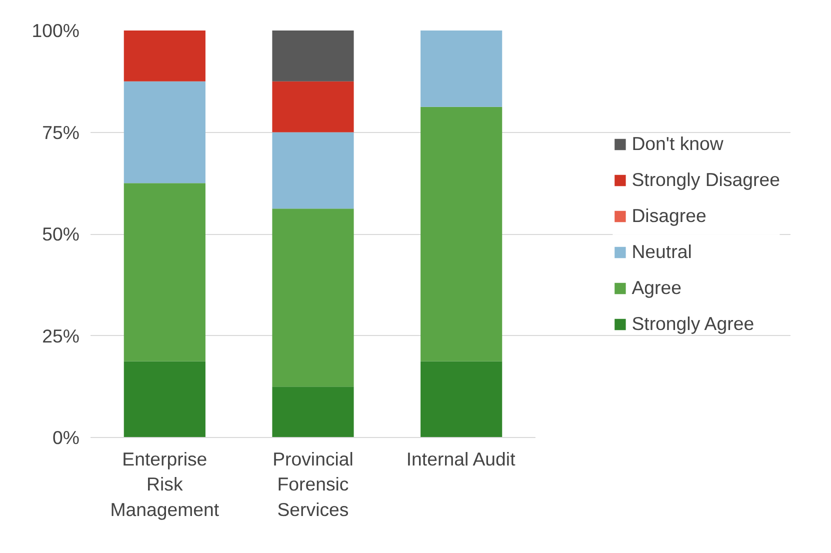  I want to click on legend-label: Disagree, so click(669, 215).